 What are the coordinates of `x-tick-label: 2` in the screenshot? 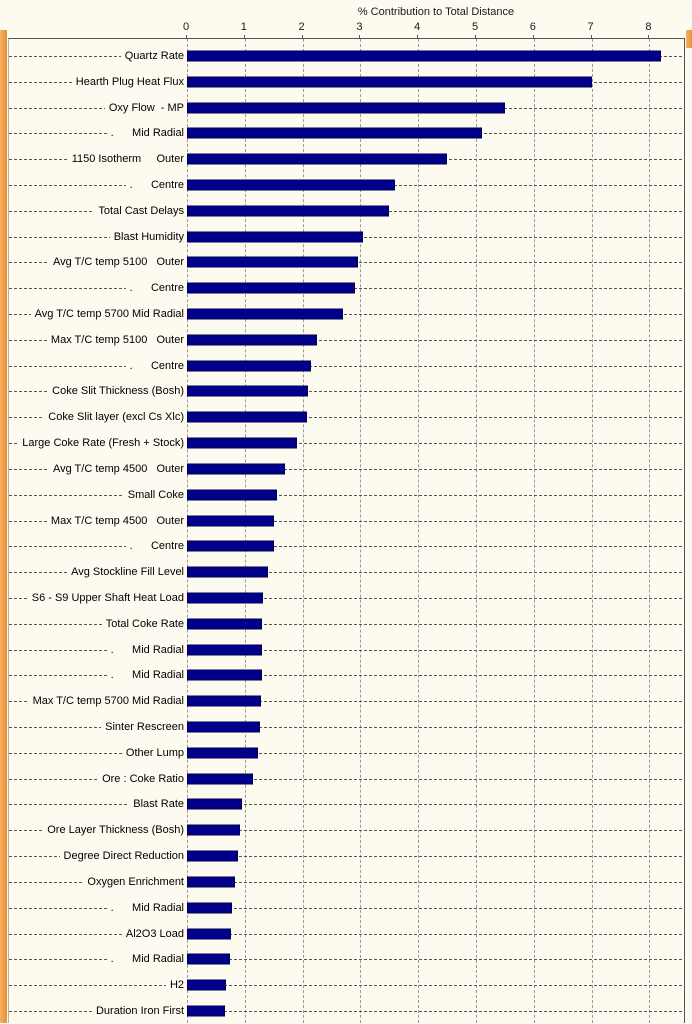 It's located at (301, 27).